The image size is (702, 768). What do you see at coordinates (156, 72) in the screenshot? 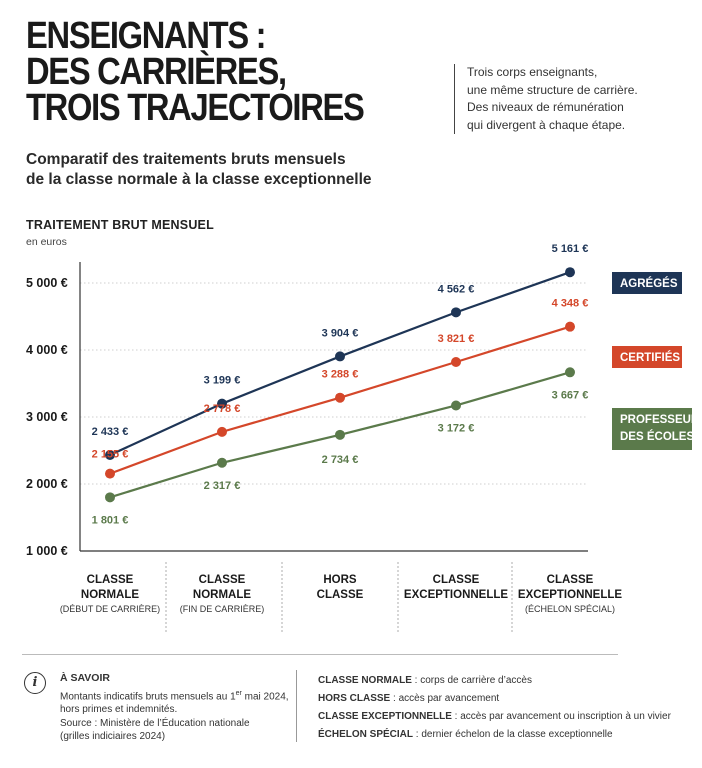
I see `title-line: DES CARRIÈRES,` at bounding box center [156, 72].